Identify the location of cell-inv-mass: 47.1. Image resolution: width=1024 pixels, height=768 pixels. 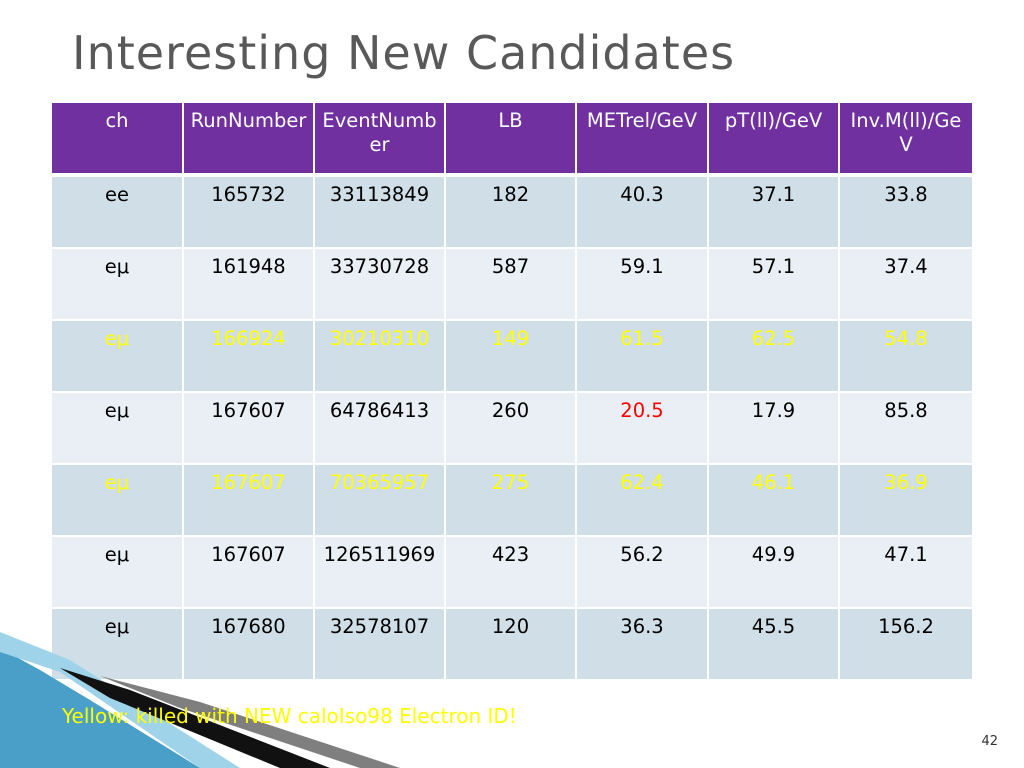
(906, 572).